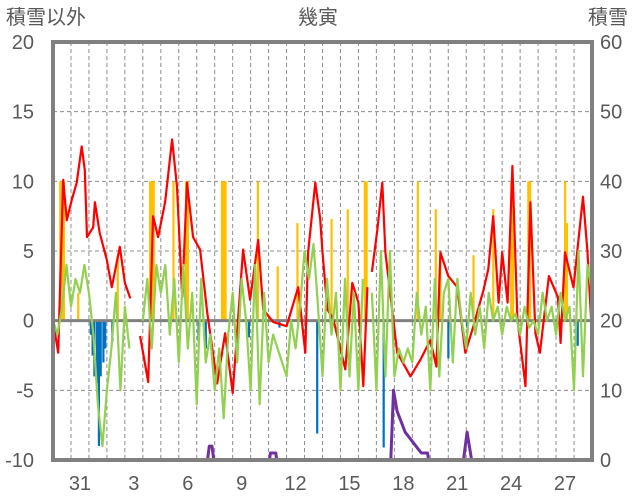  What do you see at coordinates (19, 252) in the screenshot?
I see `left-y-axis-ticks: 20 15 10 5 0 -5 -10` at bounding box center [19, 252].